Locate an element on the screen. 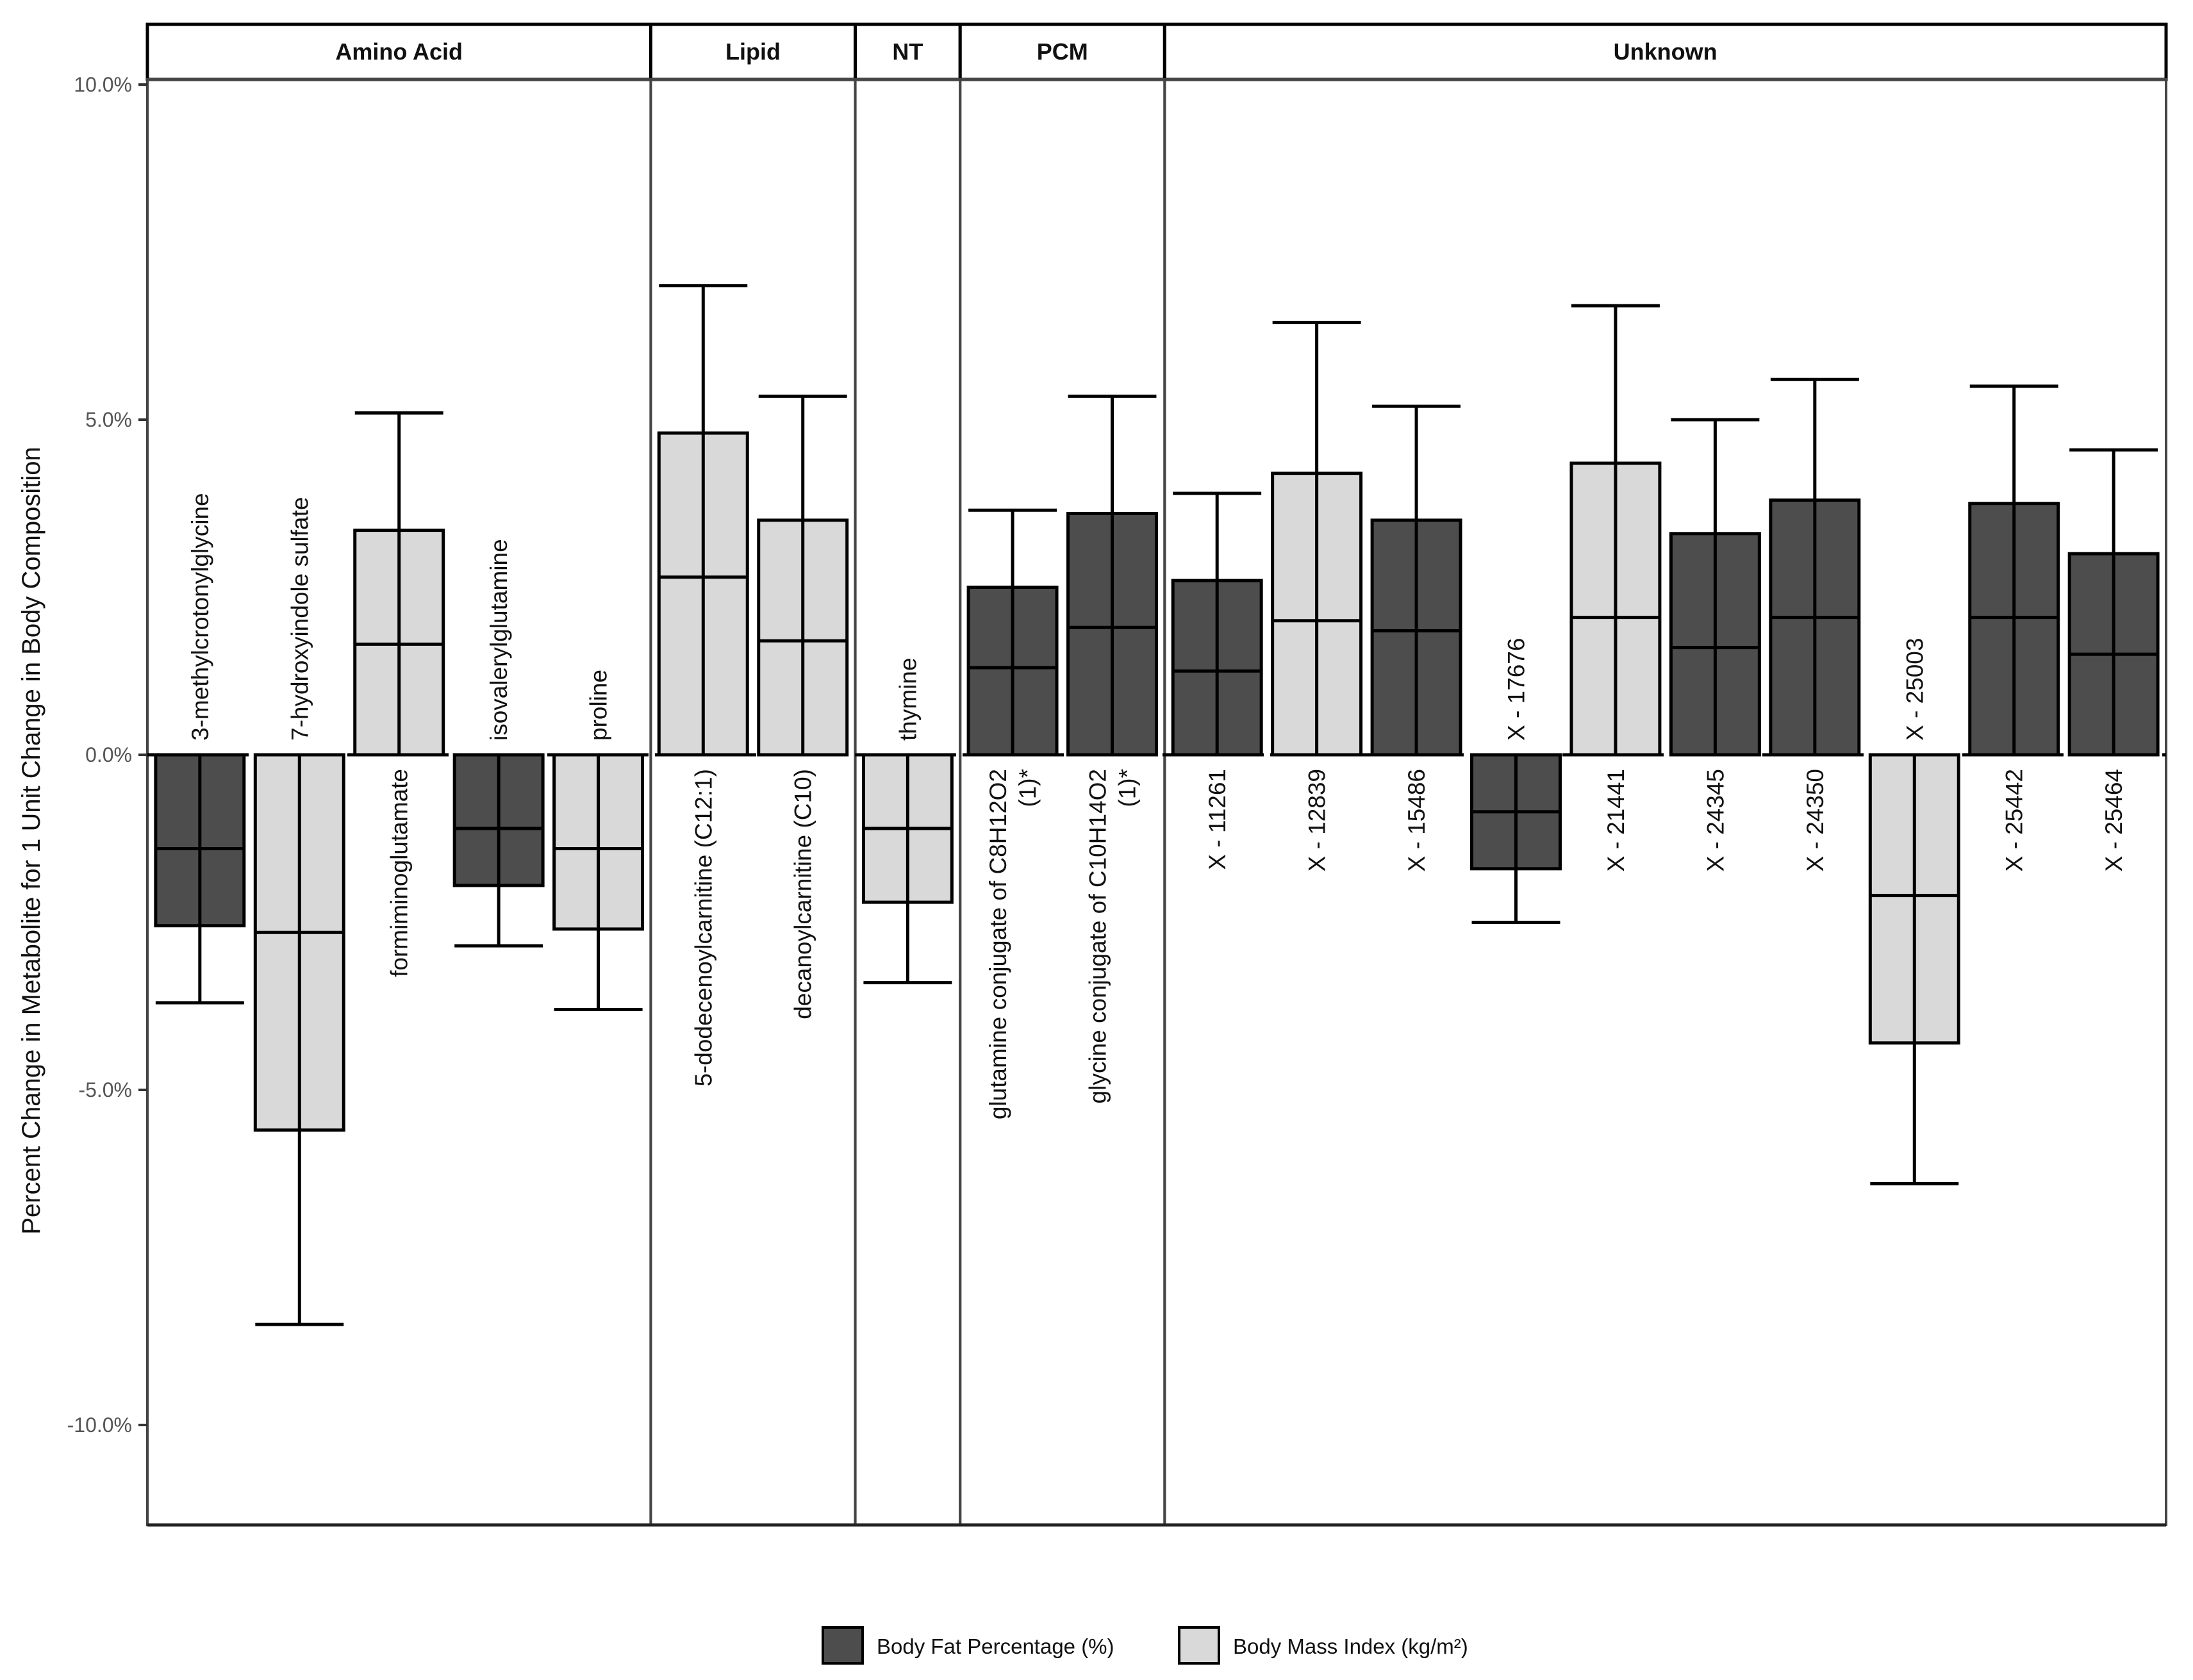 The image size is (2193, 1680). bar-category-label: 5-dodecenoylcarnitine (C12:1) is located at coordinates (703, 928).